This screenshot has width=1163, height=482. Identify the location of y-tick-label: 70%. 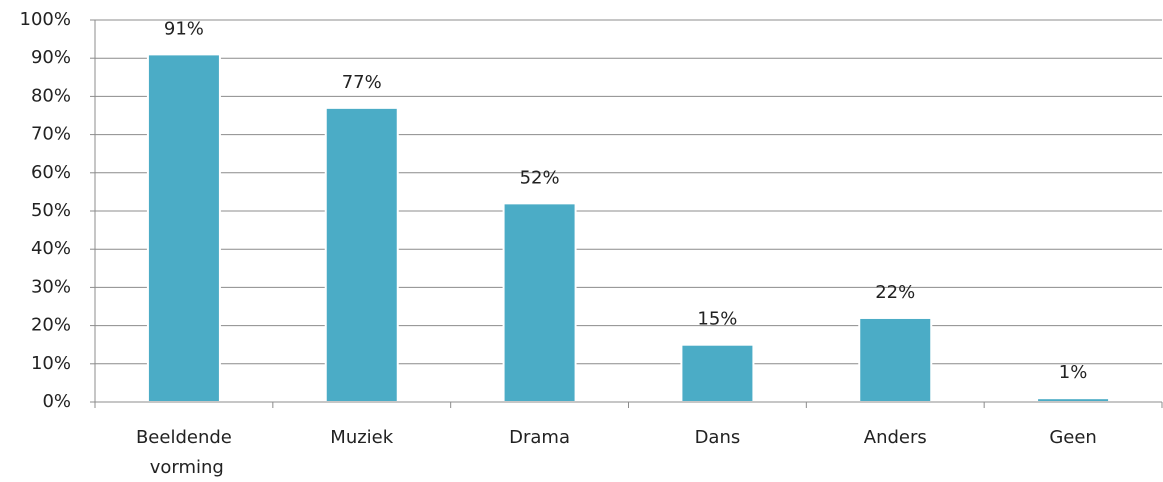
(51, 134).